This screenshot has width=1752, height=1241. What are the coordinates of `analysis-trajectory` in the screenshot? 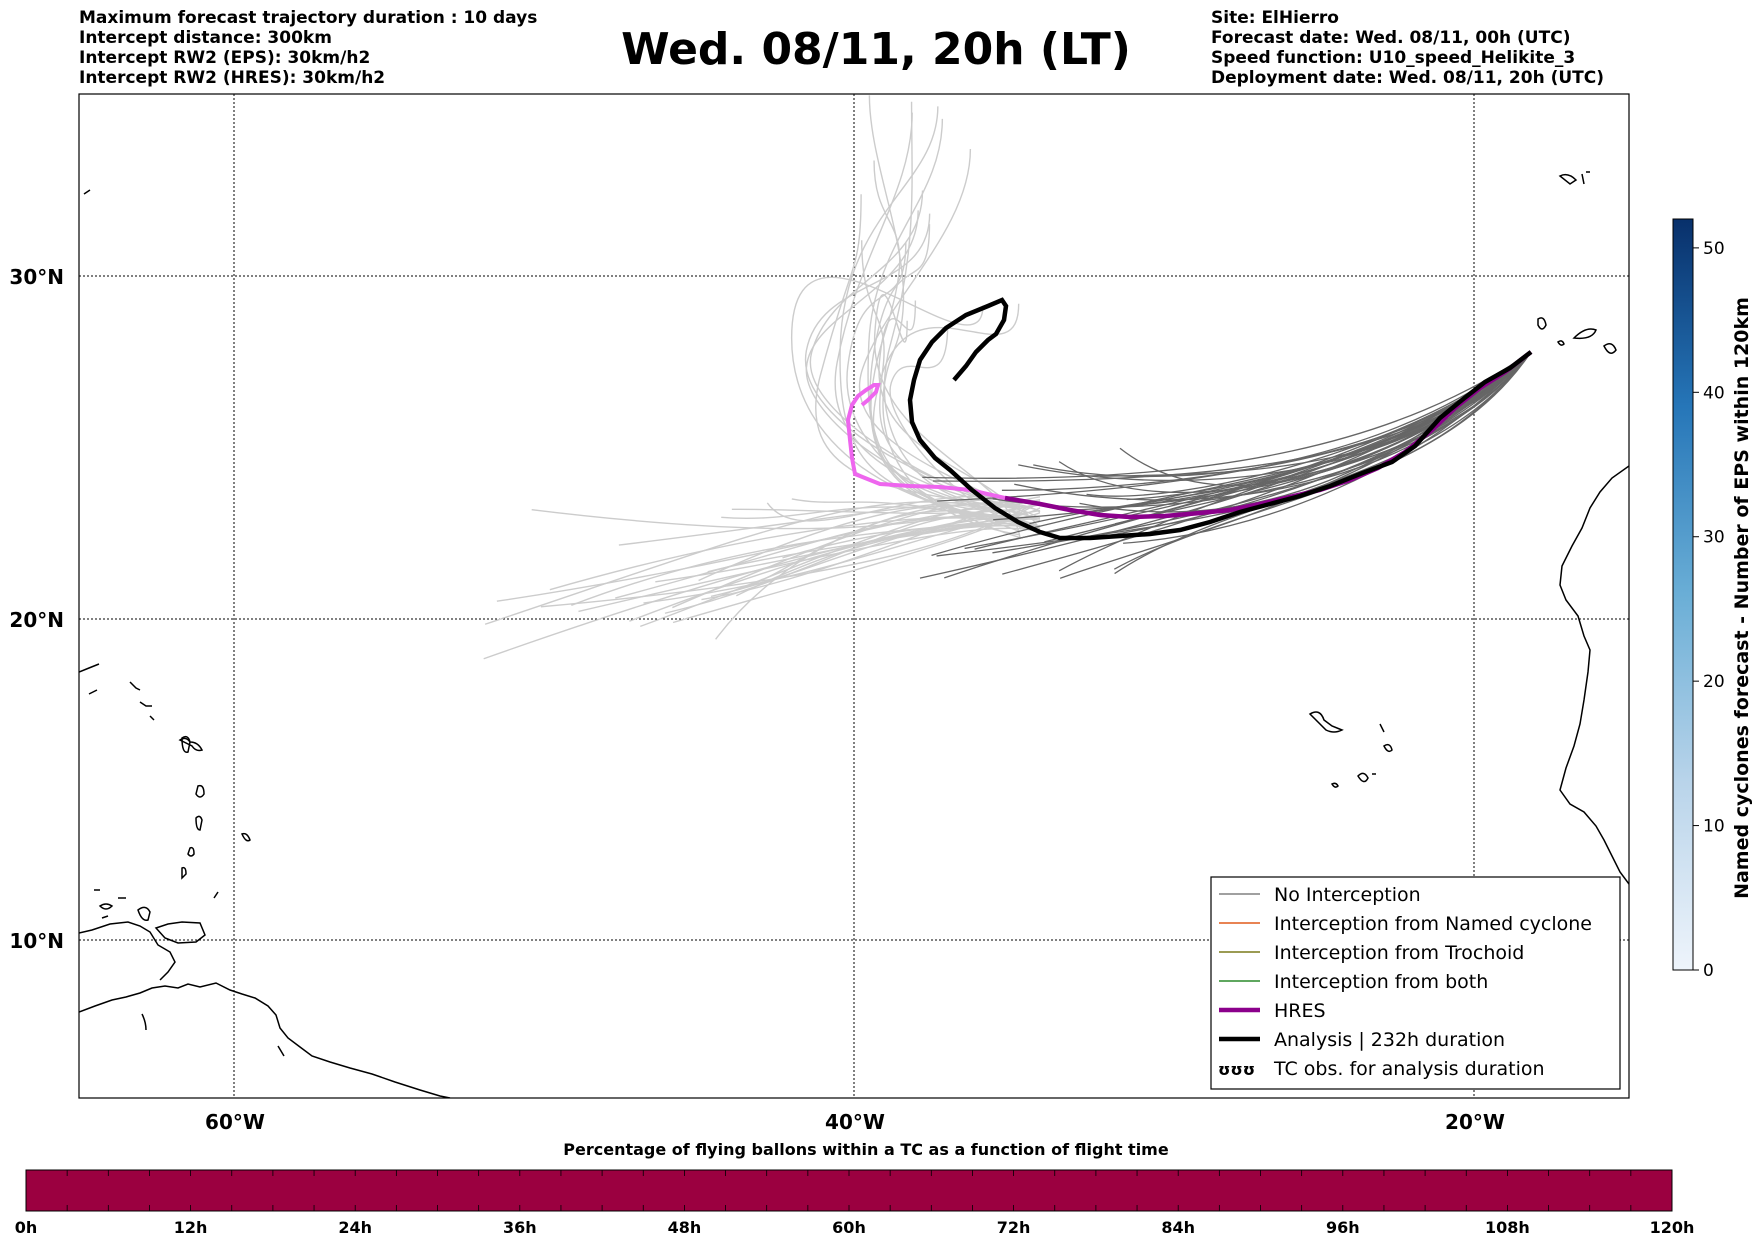 It's located at (1220, 419).